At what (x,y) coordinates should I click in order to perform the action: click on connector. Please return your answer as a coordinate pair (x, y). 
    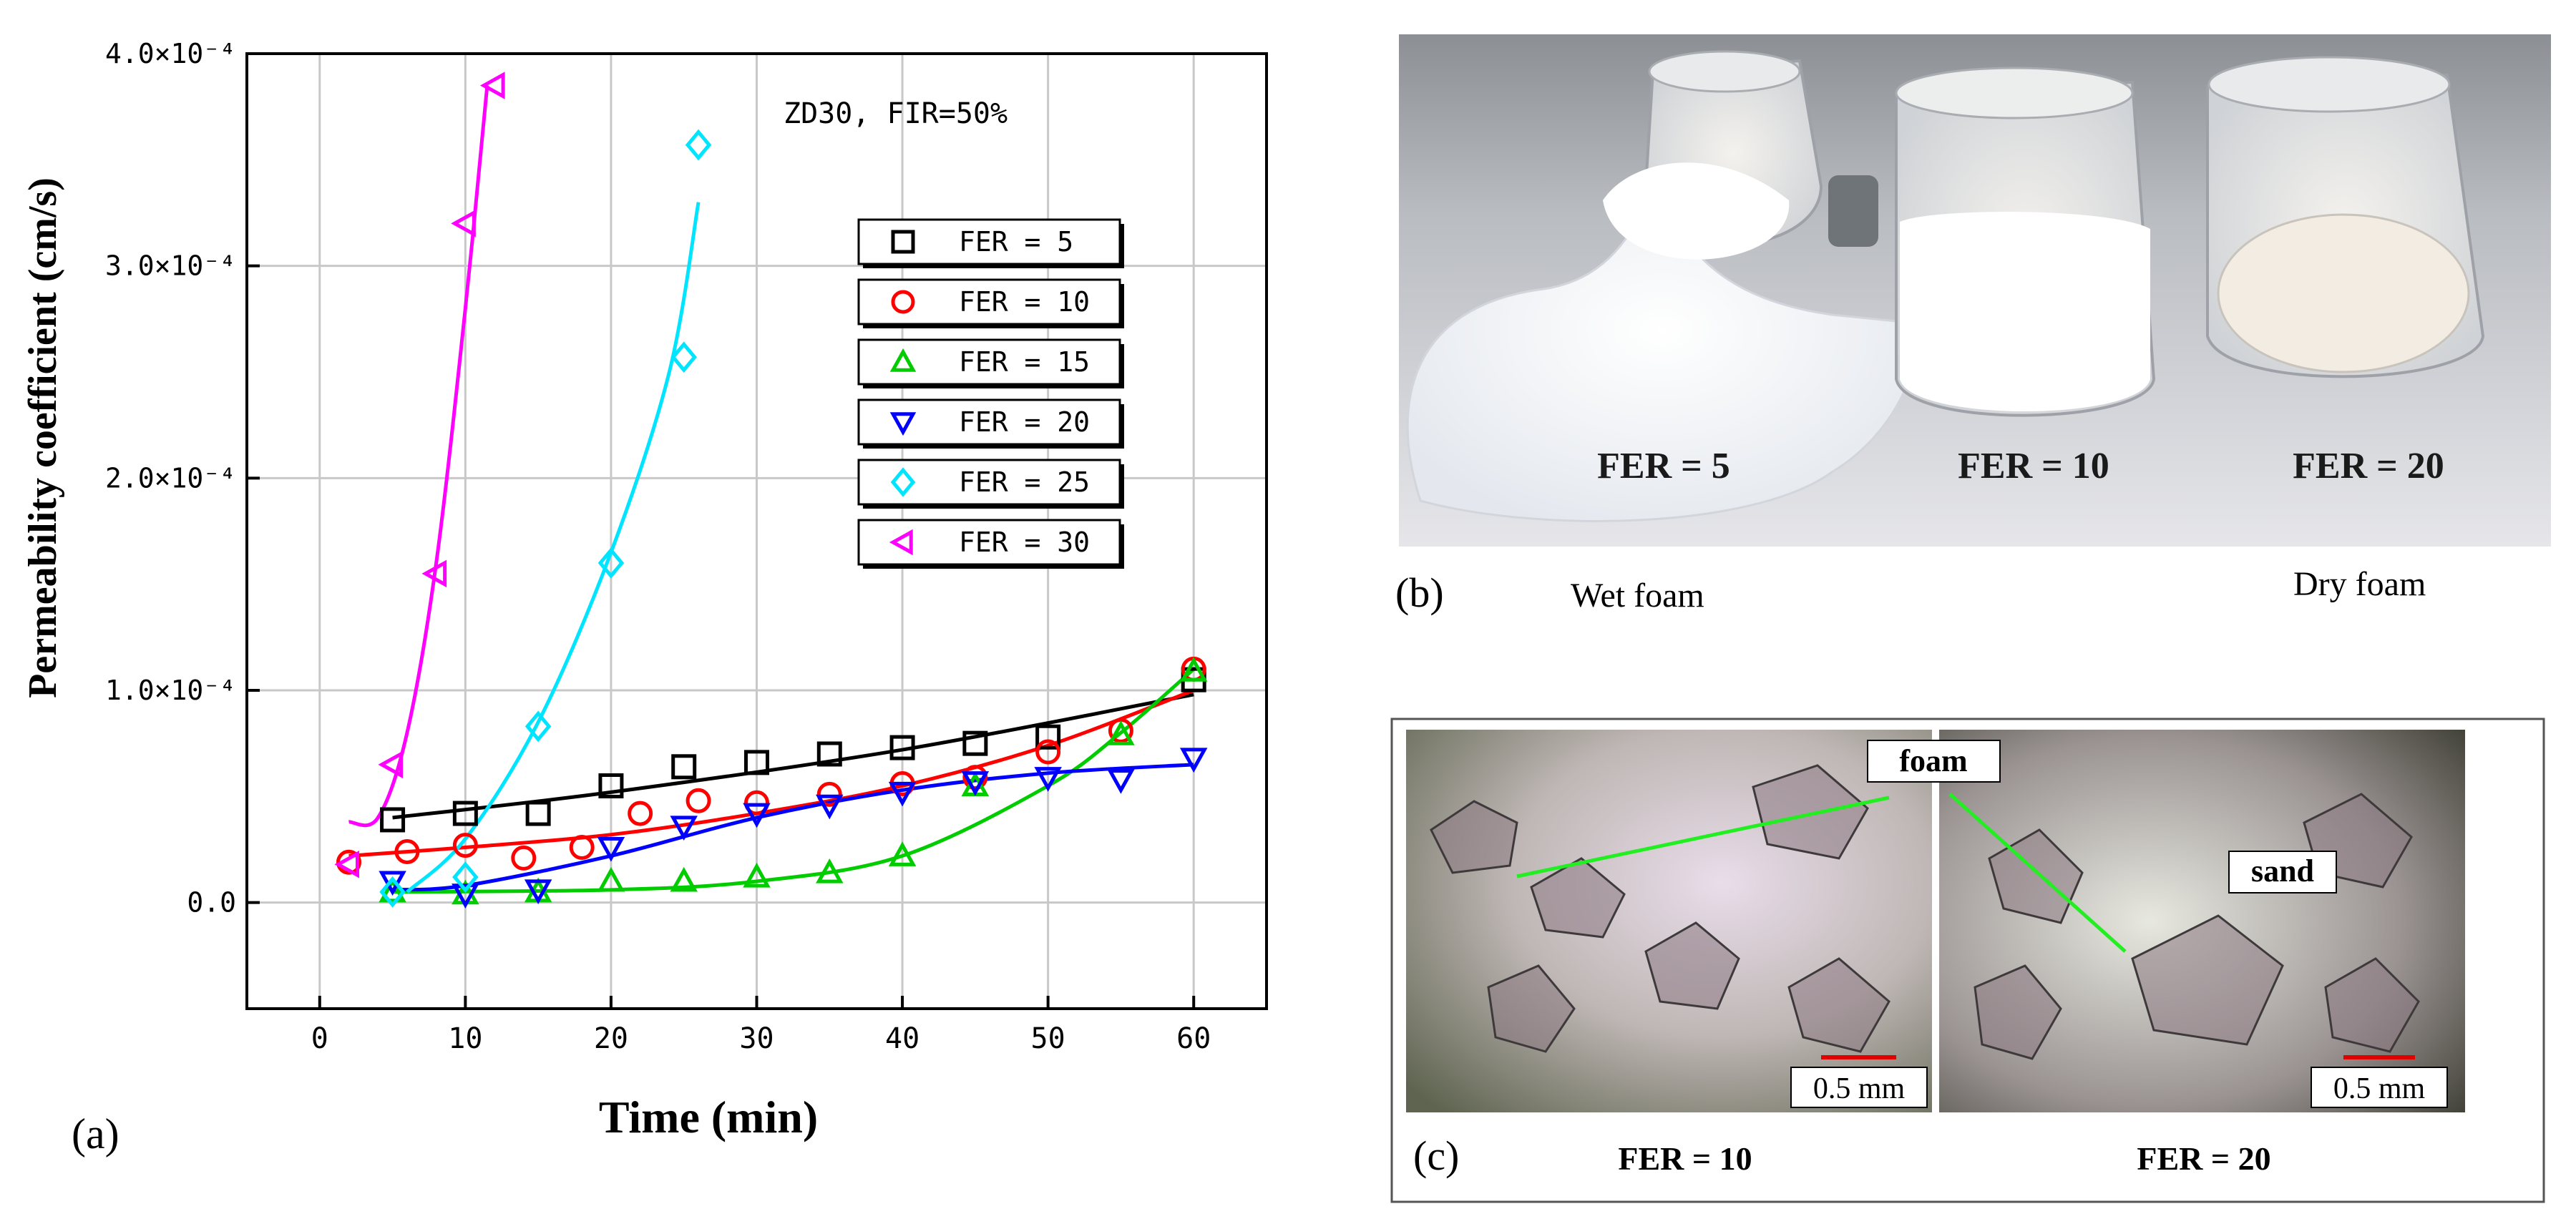
    Looking at the image, I should click on (1853, 211).